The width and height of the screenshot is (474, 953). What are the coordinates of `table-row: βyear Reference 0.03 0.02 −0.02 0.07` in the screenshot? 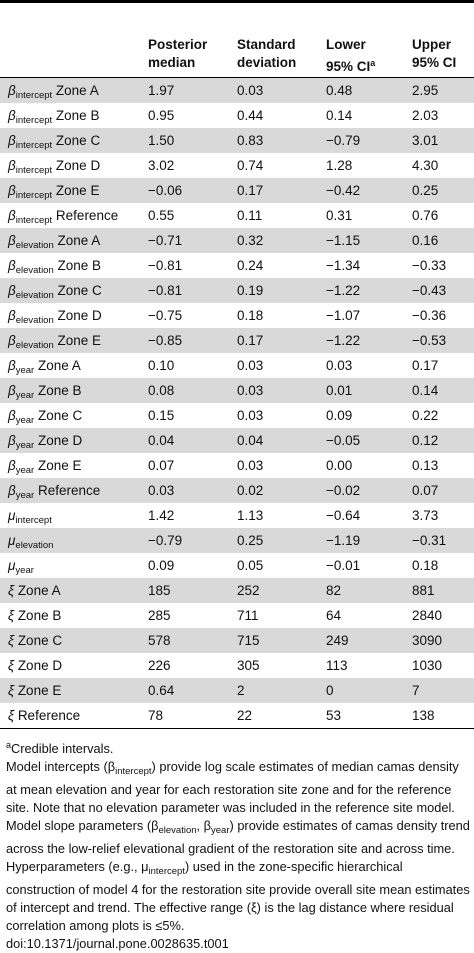 It's located at (237, 490).